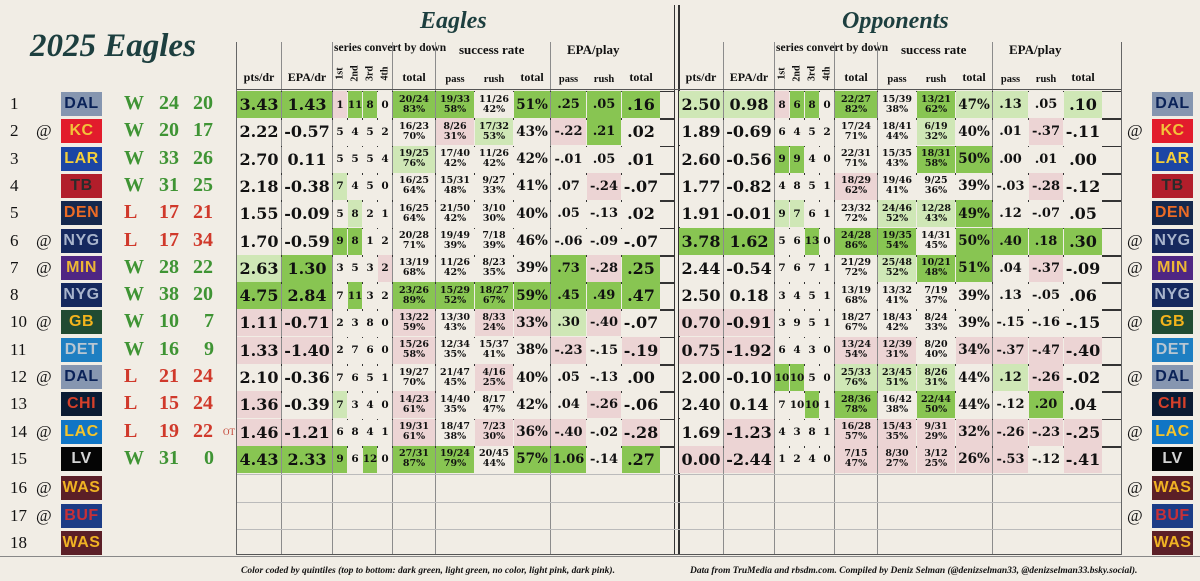  What do you see at coordinates (455, 132) in the screenshot?
I see `eagles-sr-pass: 8/26 31%` at bounding box center [455, 132].